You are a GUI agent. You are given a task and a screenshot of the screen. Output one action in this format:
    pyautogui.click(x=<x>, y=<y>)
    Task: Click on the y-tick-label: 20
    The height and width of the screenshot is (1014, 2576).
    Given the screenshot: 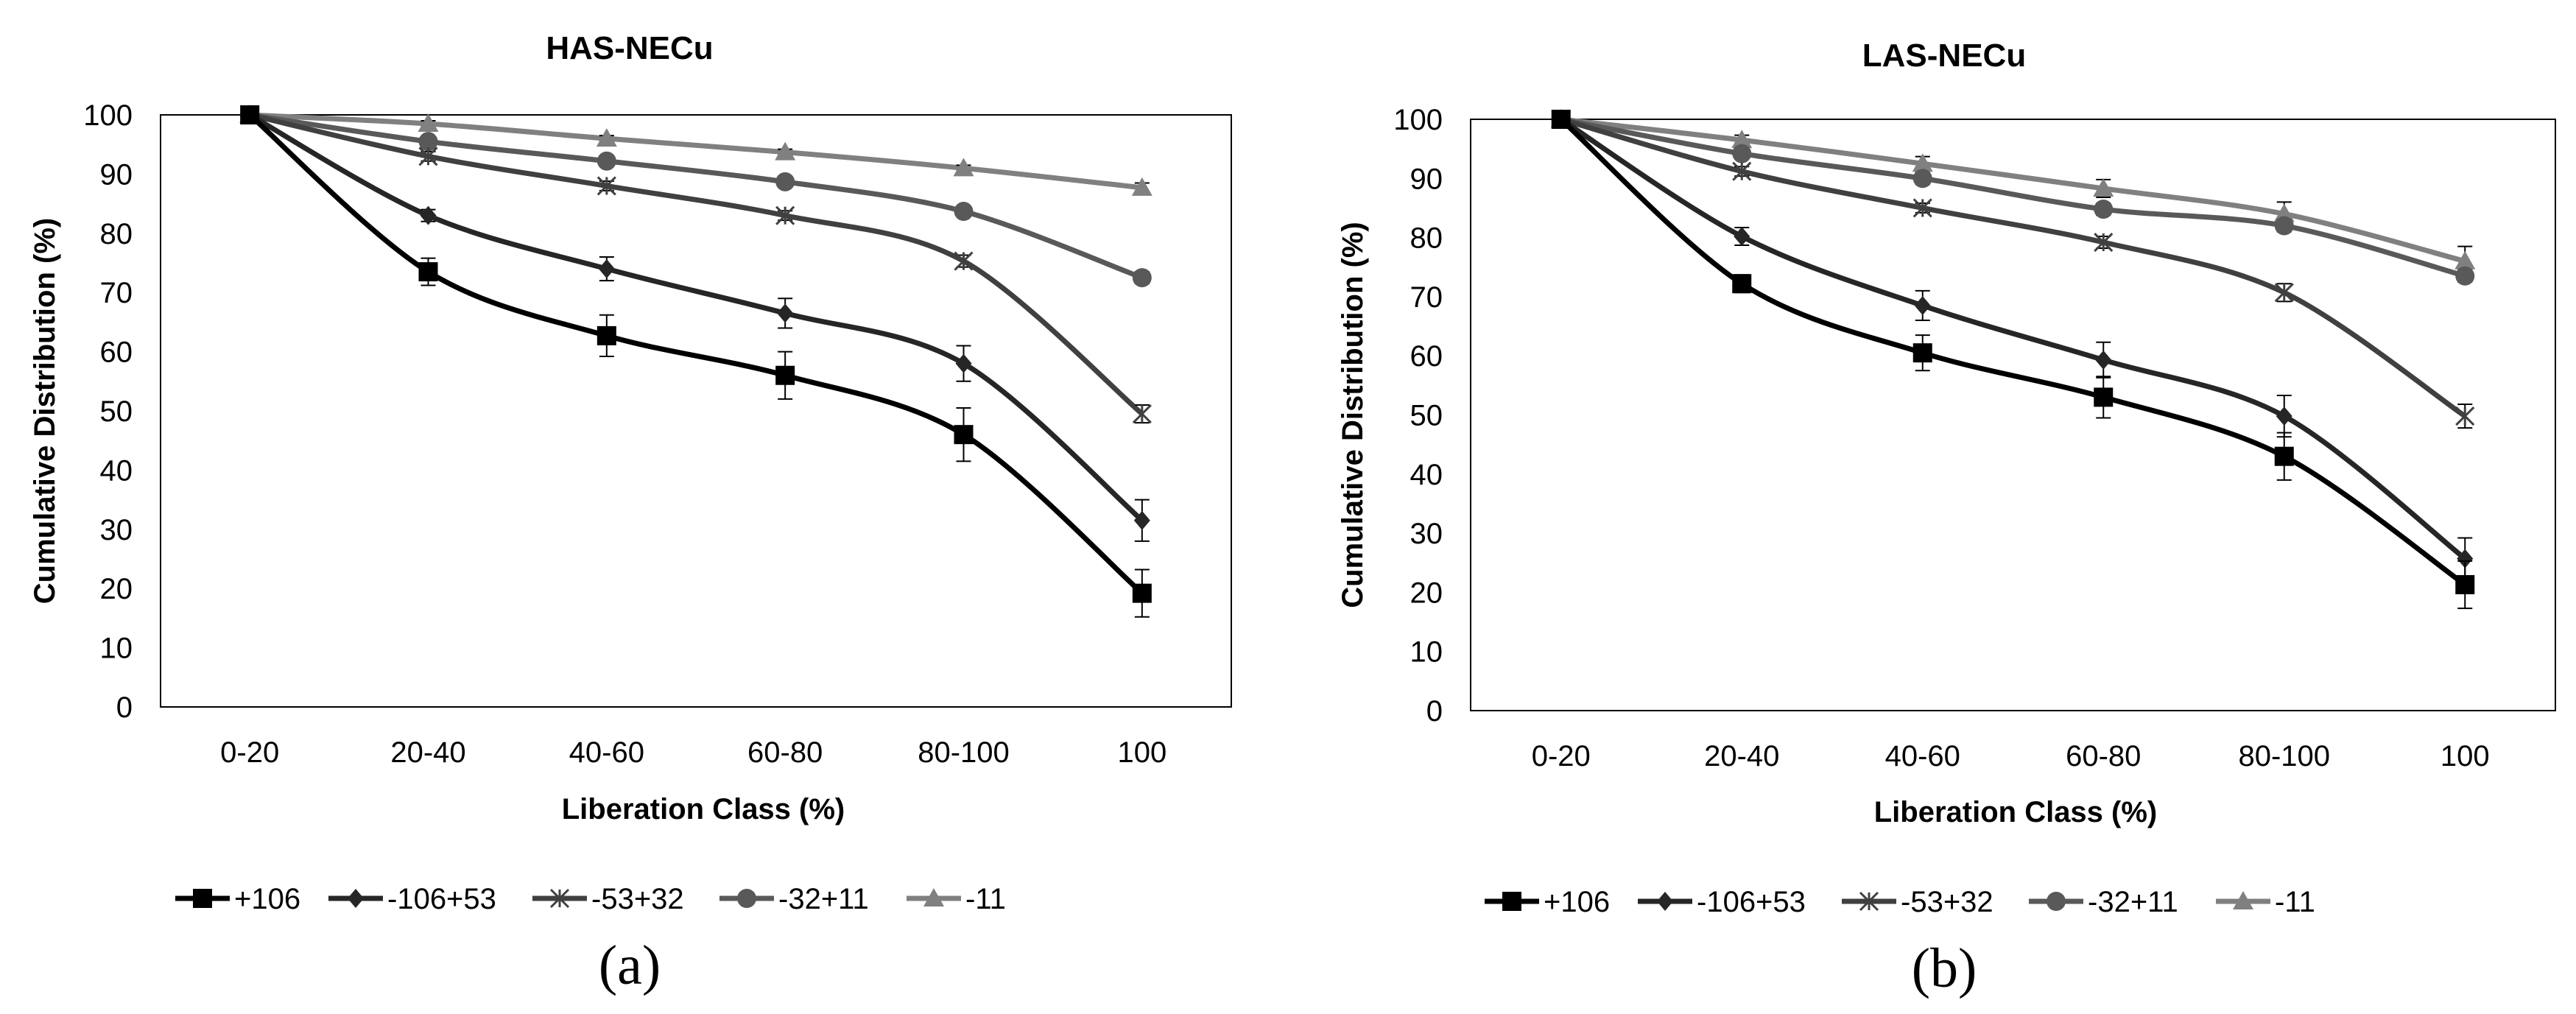 What is the action you would take?
    pyautogui.click(x=116, y=589)
    